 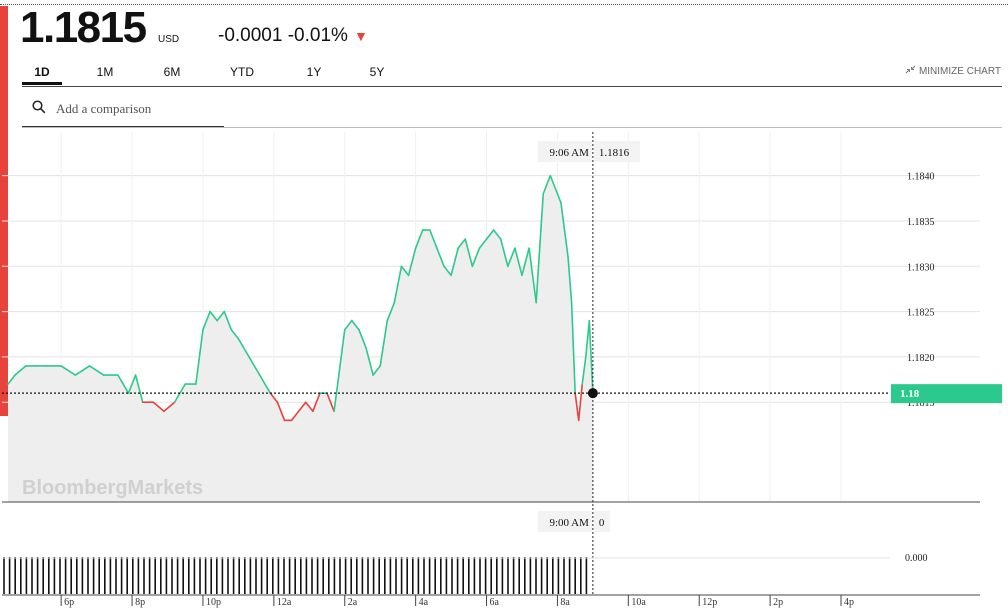 What do you see at coordinates (921, 177) in the screenshot?
I see `y-tick-label: 1.1840` at bounding box center [921, 177].